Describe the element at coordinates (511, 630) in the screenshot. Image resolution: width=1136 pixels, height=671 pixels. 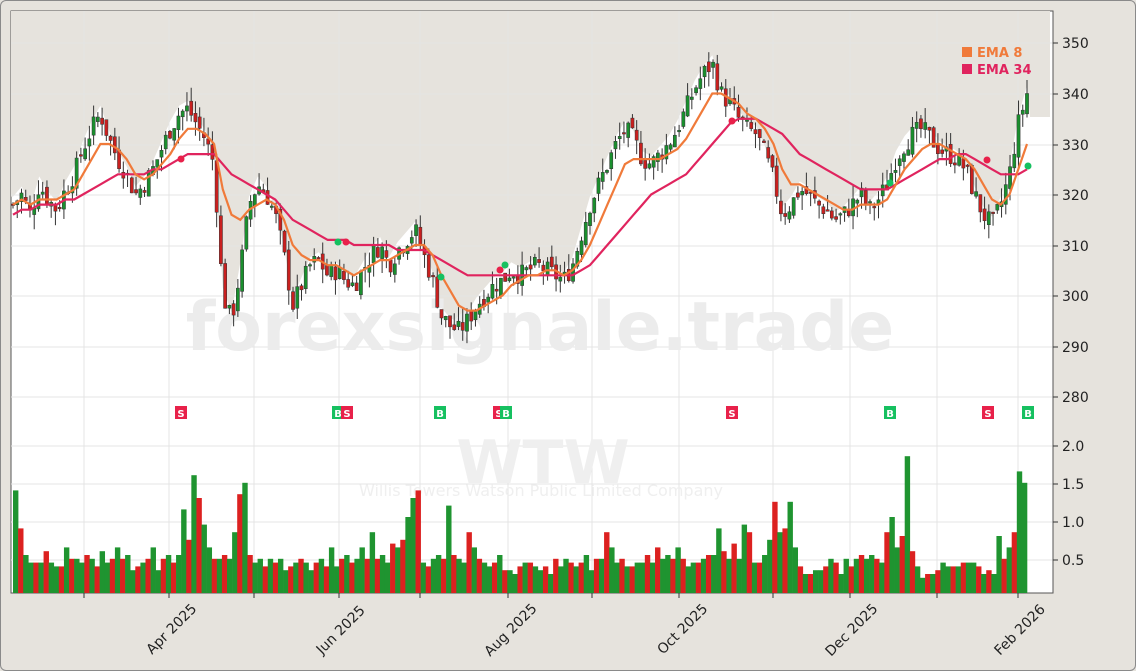
I see `date-tick-aug-2025: Aug 2025` at that location.